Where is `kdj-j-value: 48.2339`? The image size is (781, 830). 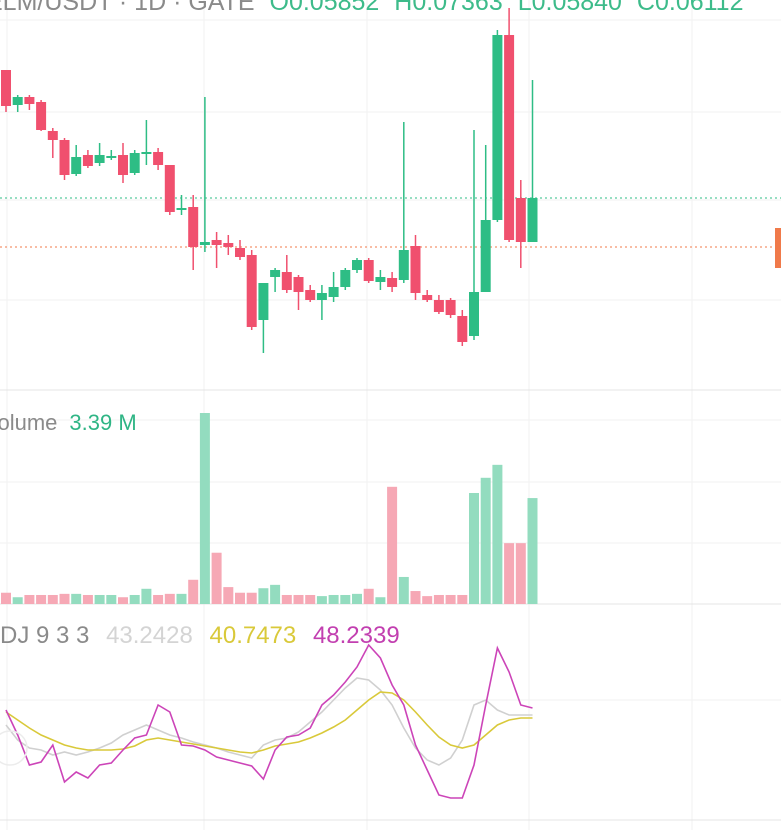
kdj-j-value: 48.2339 is located at coordinates (356, 635).